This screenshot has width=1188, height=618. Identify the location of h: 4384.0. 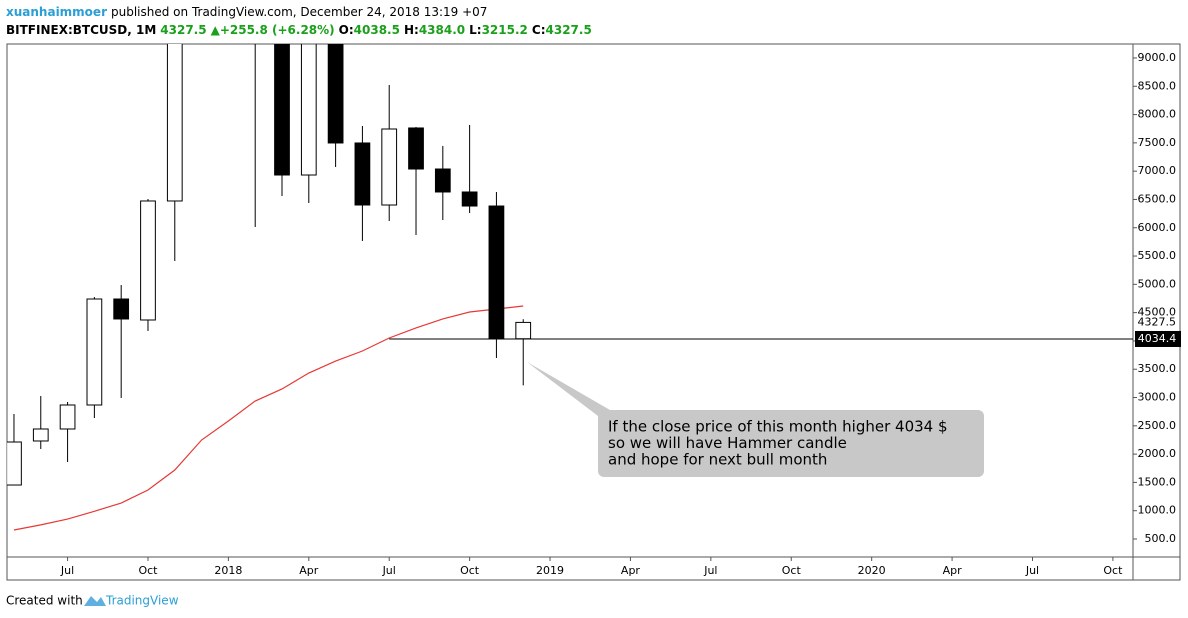
(442, 30).